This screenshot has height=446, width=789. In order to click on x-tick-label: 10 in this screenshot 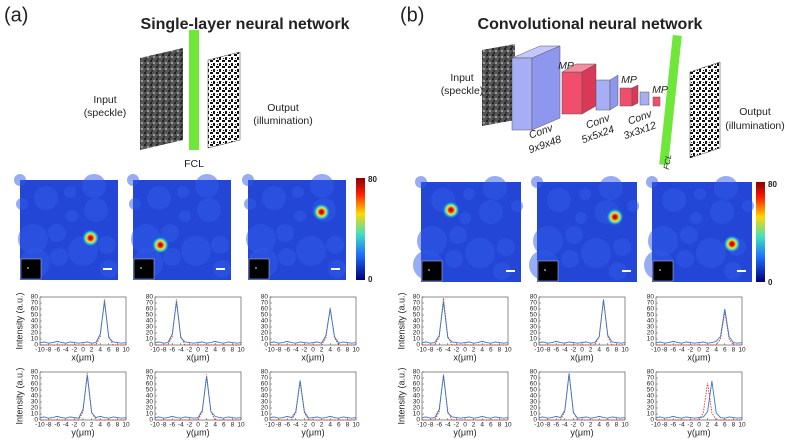, I will do `click(625, 350)`.